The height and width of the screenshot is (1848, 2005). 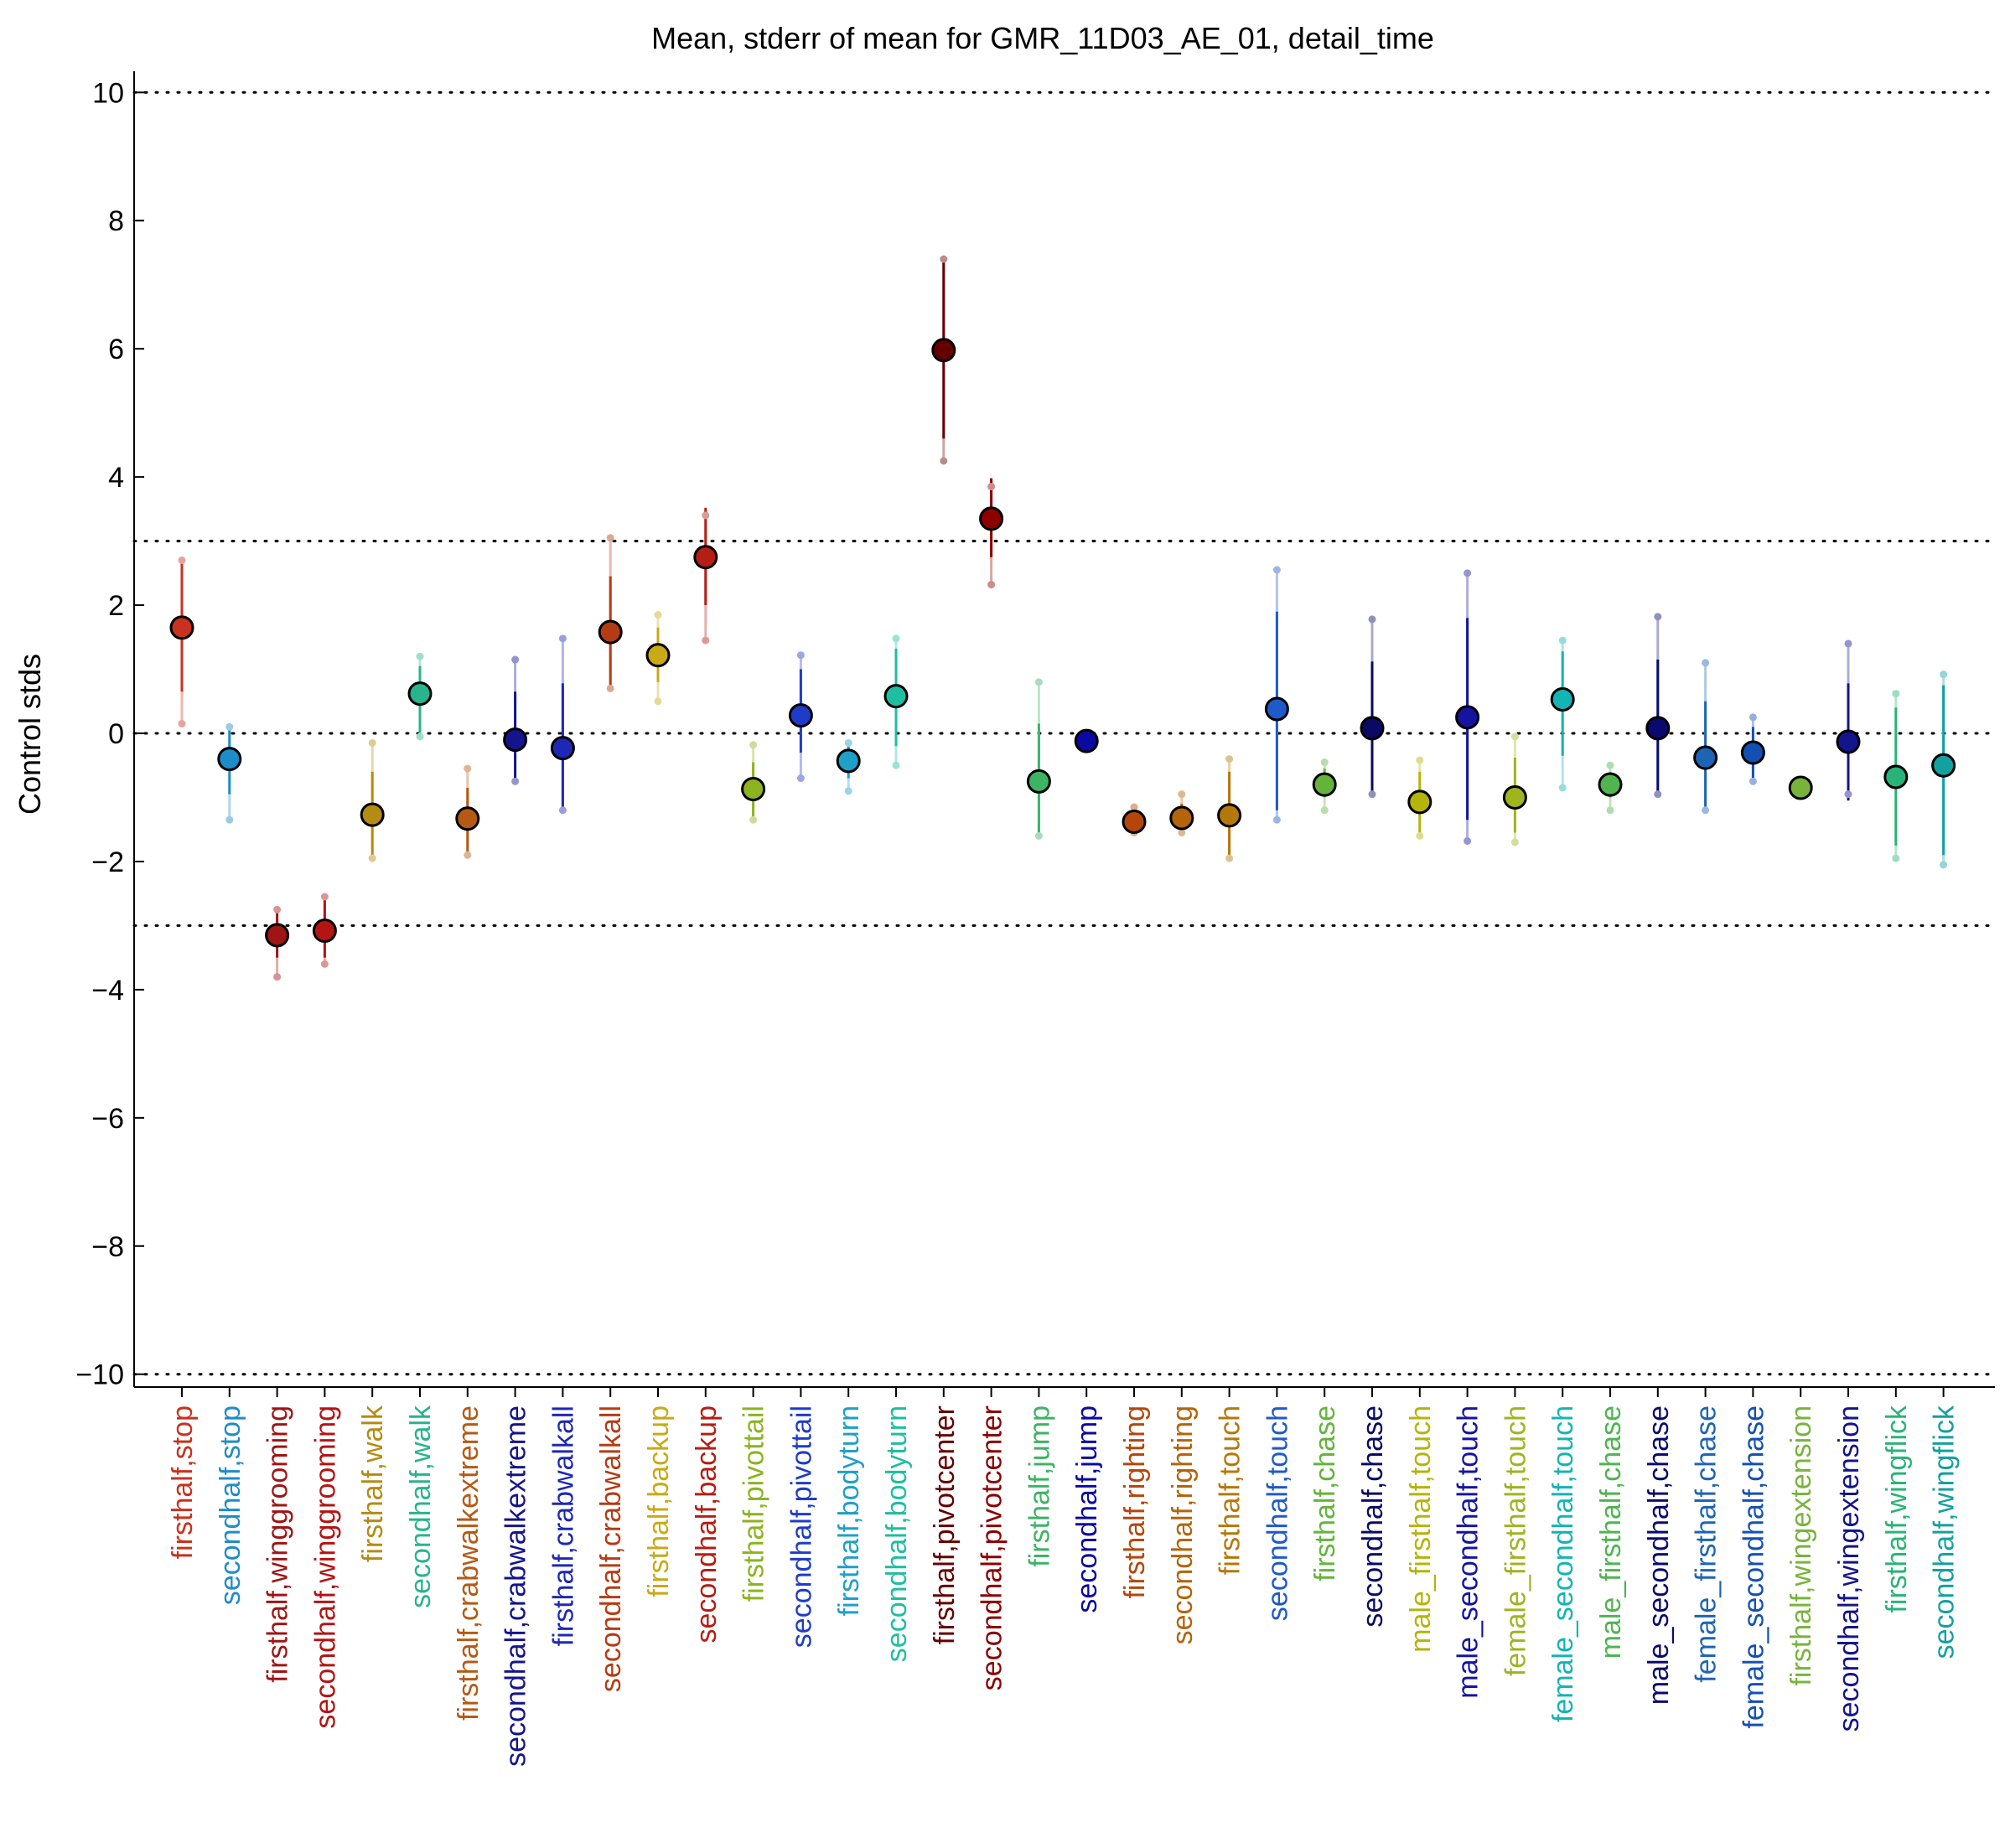 What do you see at coordinates (707, 1524) in the screenshot?
I see `x-tick-label: secondhalf,backup` at bounding box center [707, 1524].